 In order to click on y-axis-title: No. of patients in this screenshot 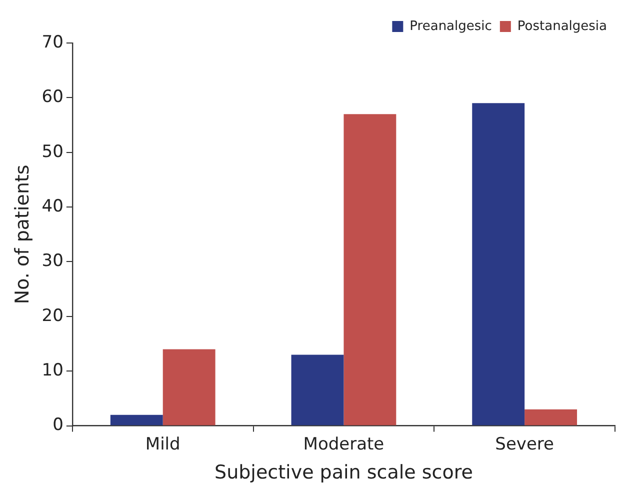, I will do `click(22, 234)`.